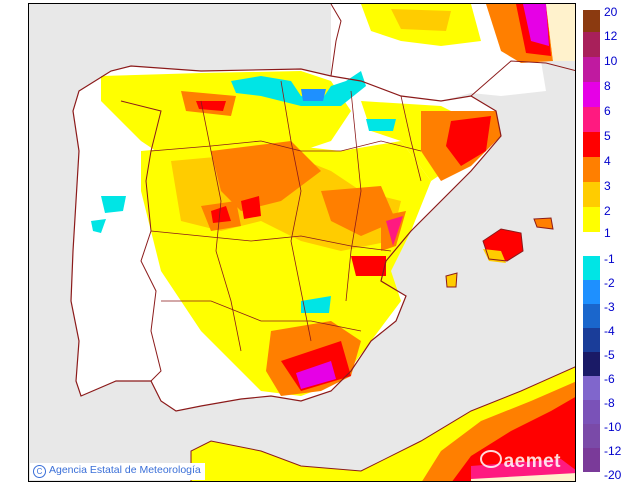  Describe the element at coordinates (607, 211) in the screenshot. I see `legend-label: 2` at that location.